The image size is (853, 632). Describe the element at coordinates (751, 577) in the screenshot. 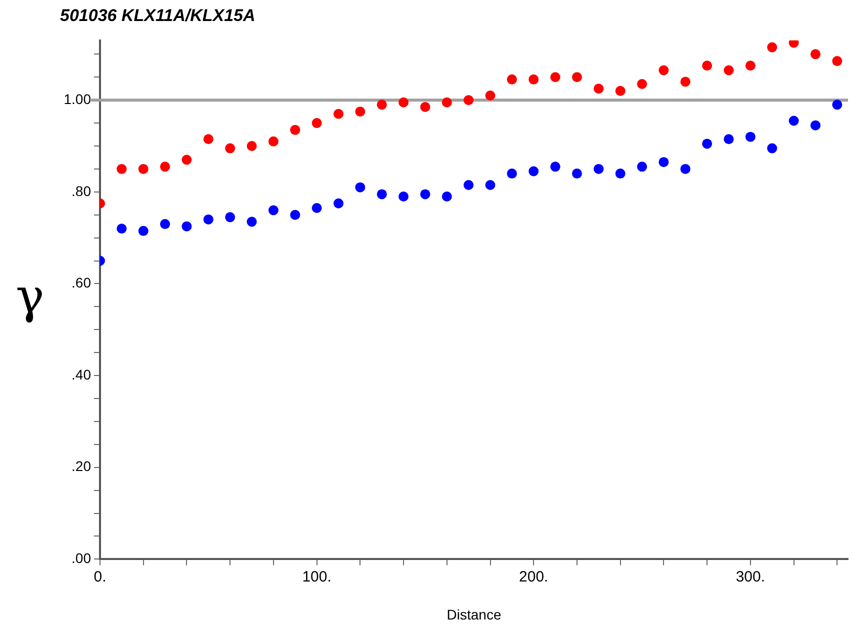

I see `x-tick-label: 300.` at that location.